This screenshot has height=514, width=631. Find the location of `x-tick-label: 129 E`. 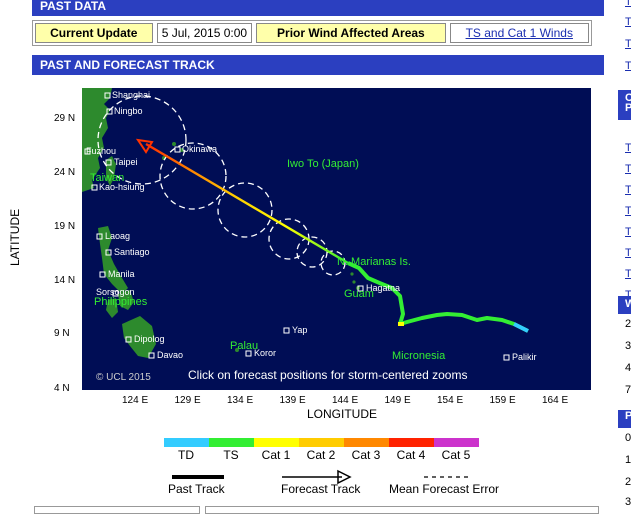

x-tick-label: 129 E is located at coordinates (187, 400).